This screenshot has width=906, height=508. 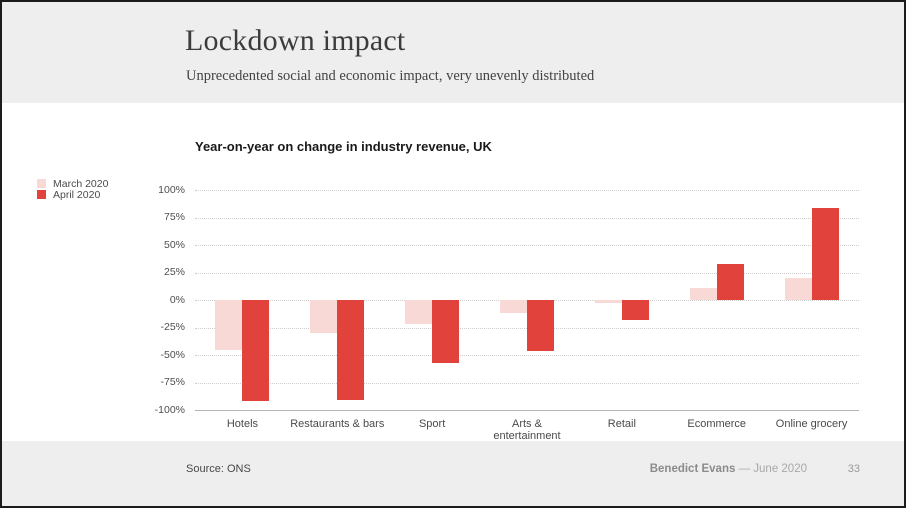 I want to click on bar-april-2020-ecommerce, so click(x=730, y=281).